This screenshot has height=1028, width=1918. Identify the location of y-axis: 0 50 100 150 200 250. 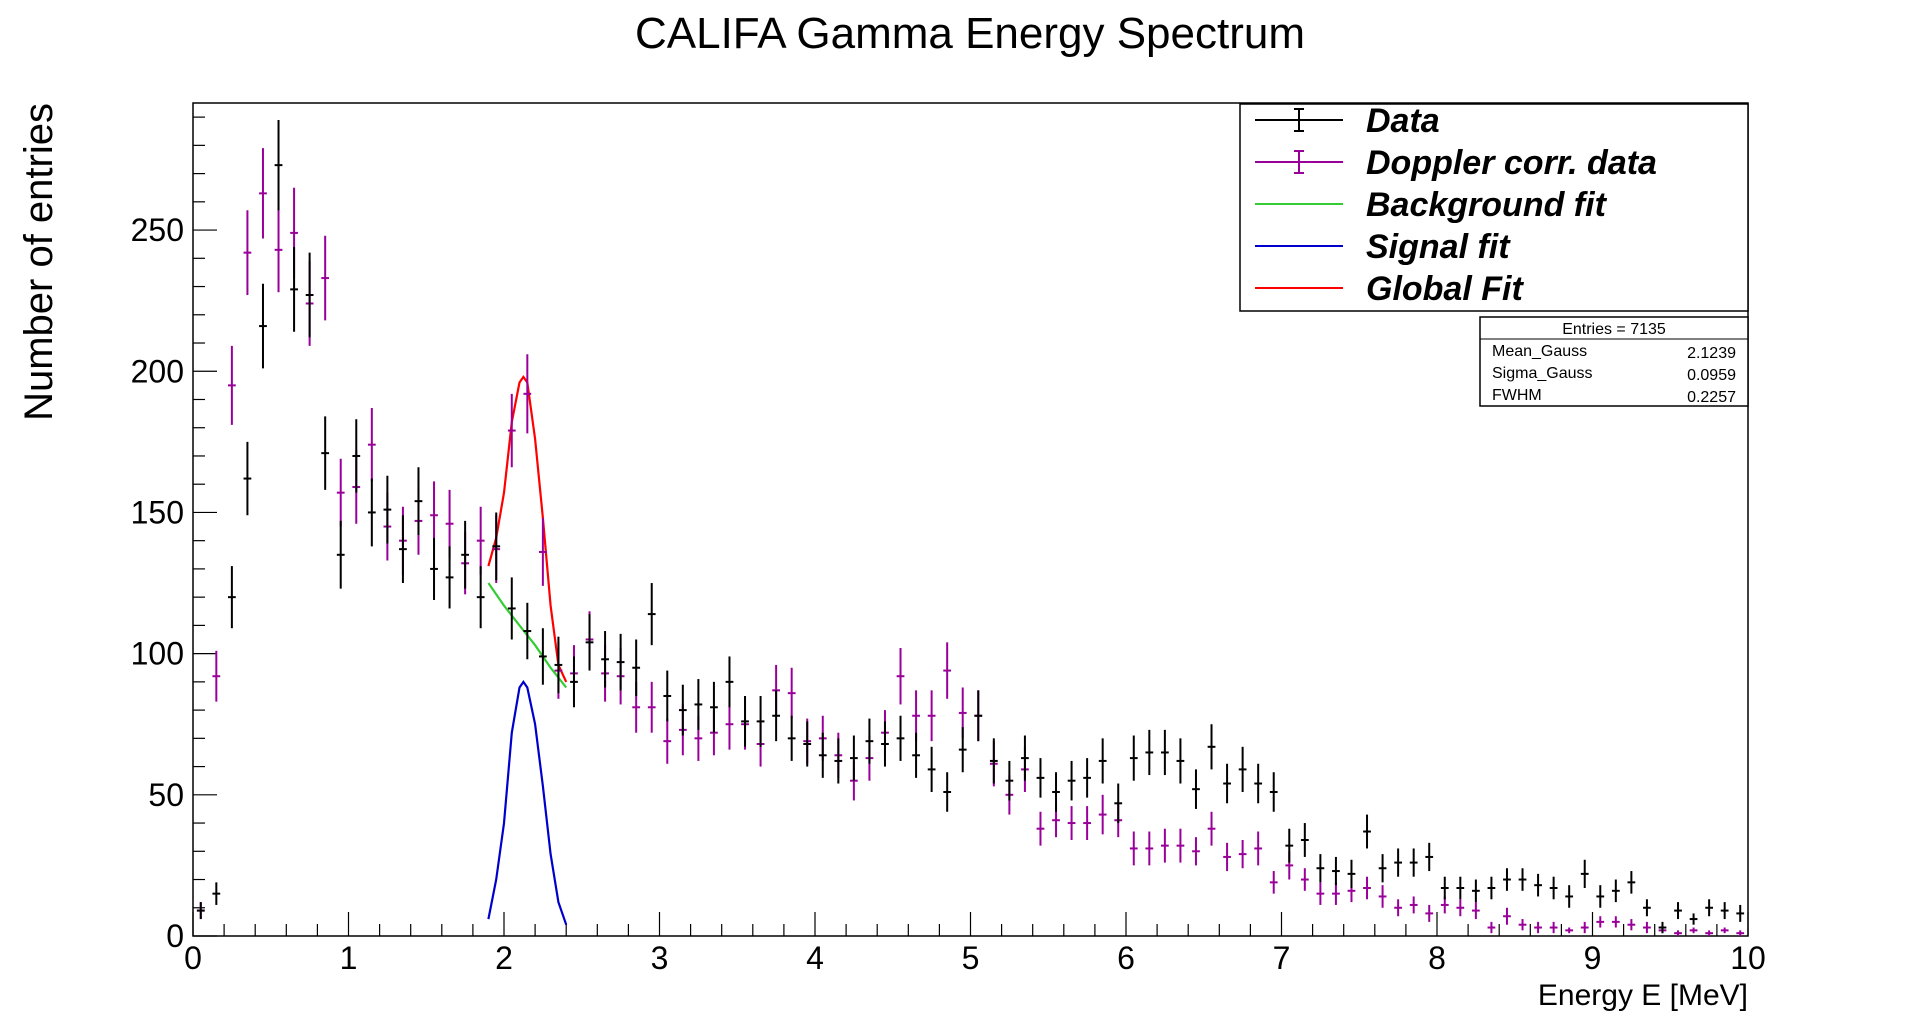
(174, 535).